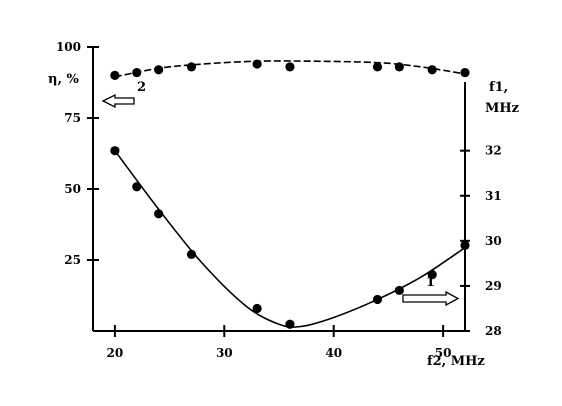 This screenshot has width=562, height=406. I want to click on x-axis-label: f2, MHz, so click(456, 361).